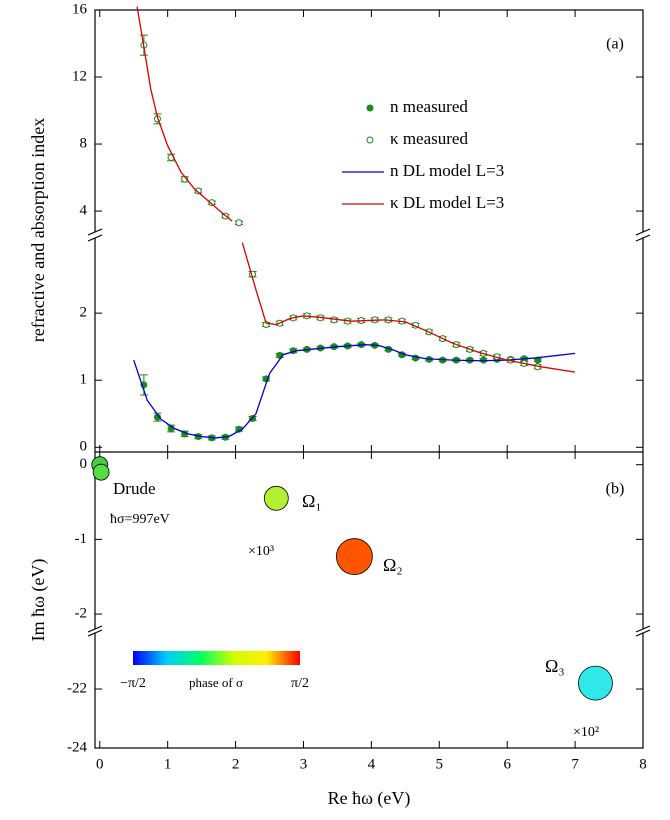 This screenshot has height=820, width=670. I want to click on annotation: Drude, so click(134, 488).